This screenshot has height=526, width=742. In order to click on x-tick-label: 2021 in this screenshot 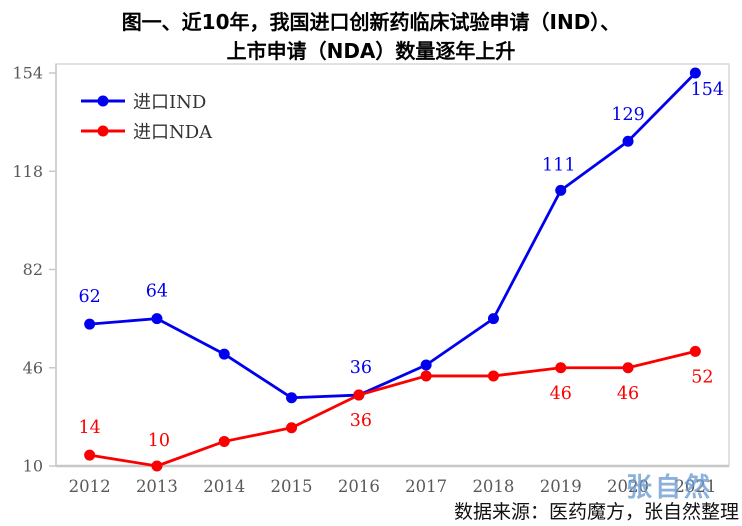, I will do `click(695, 486)`.